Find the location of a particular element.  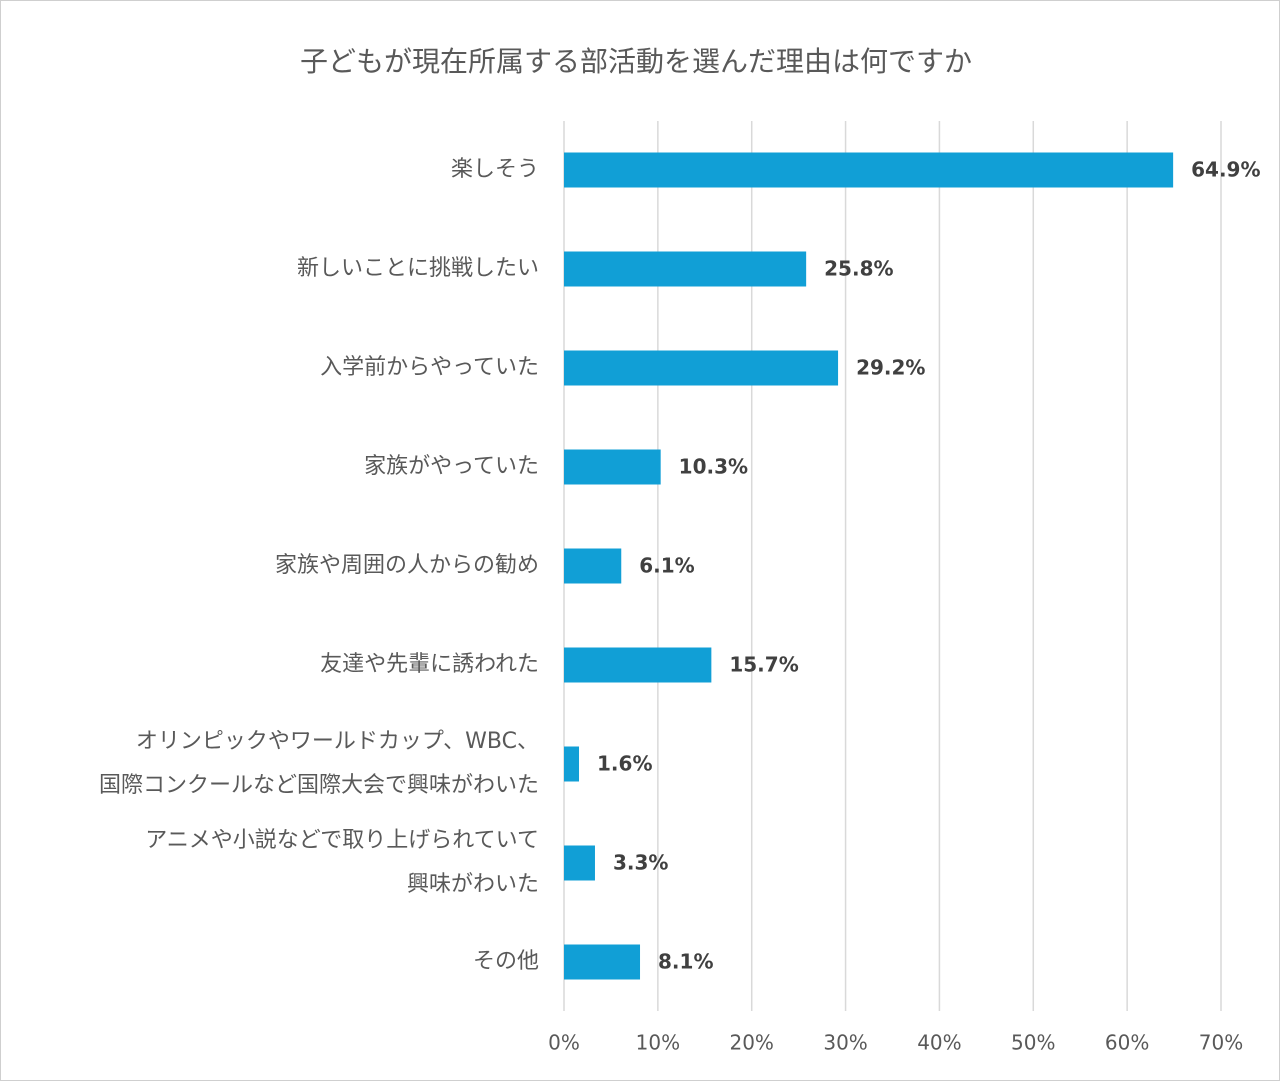

value-label: 6.1% is located at coordinates (666, 566).